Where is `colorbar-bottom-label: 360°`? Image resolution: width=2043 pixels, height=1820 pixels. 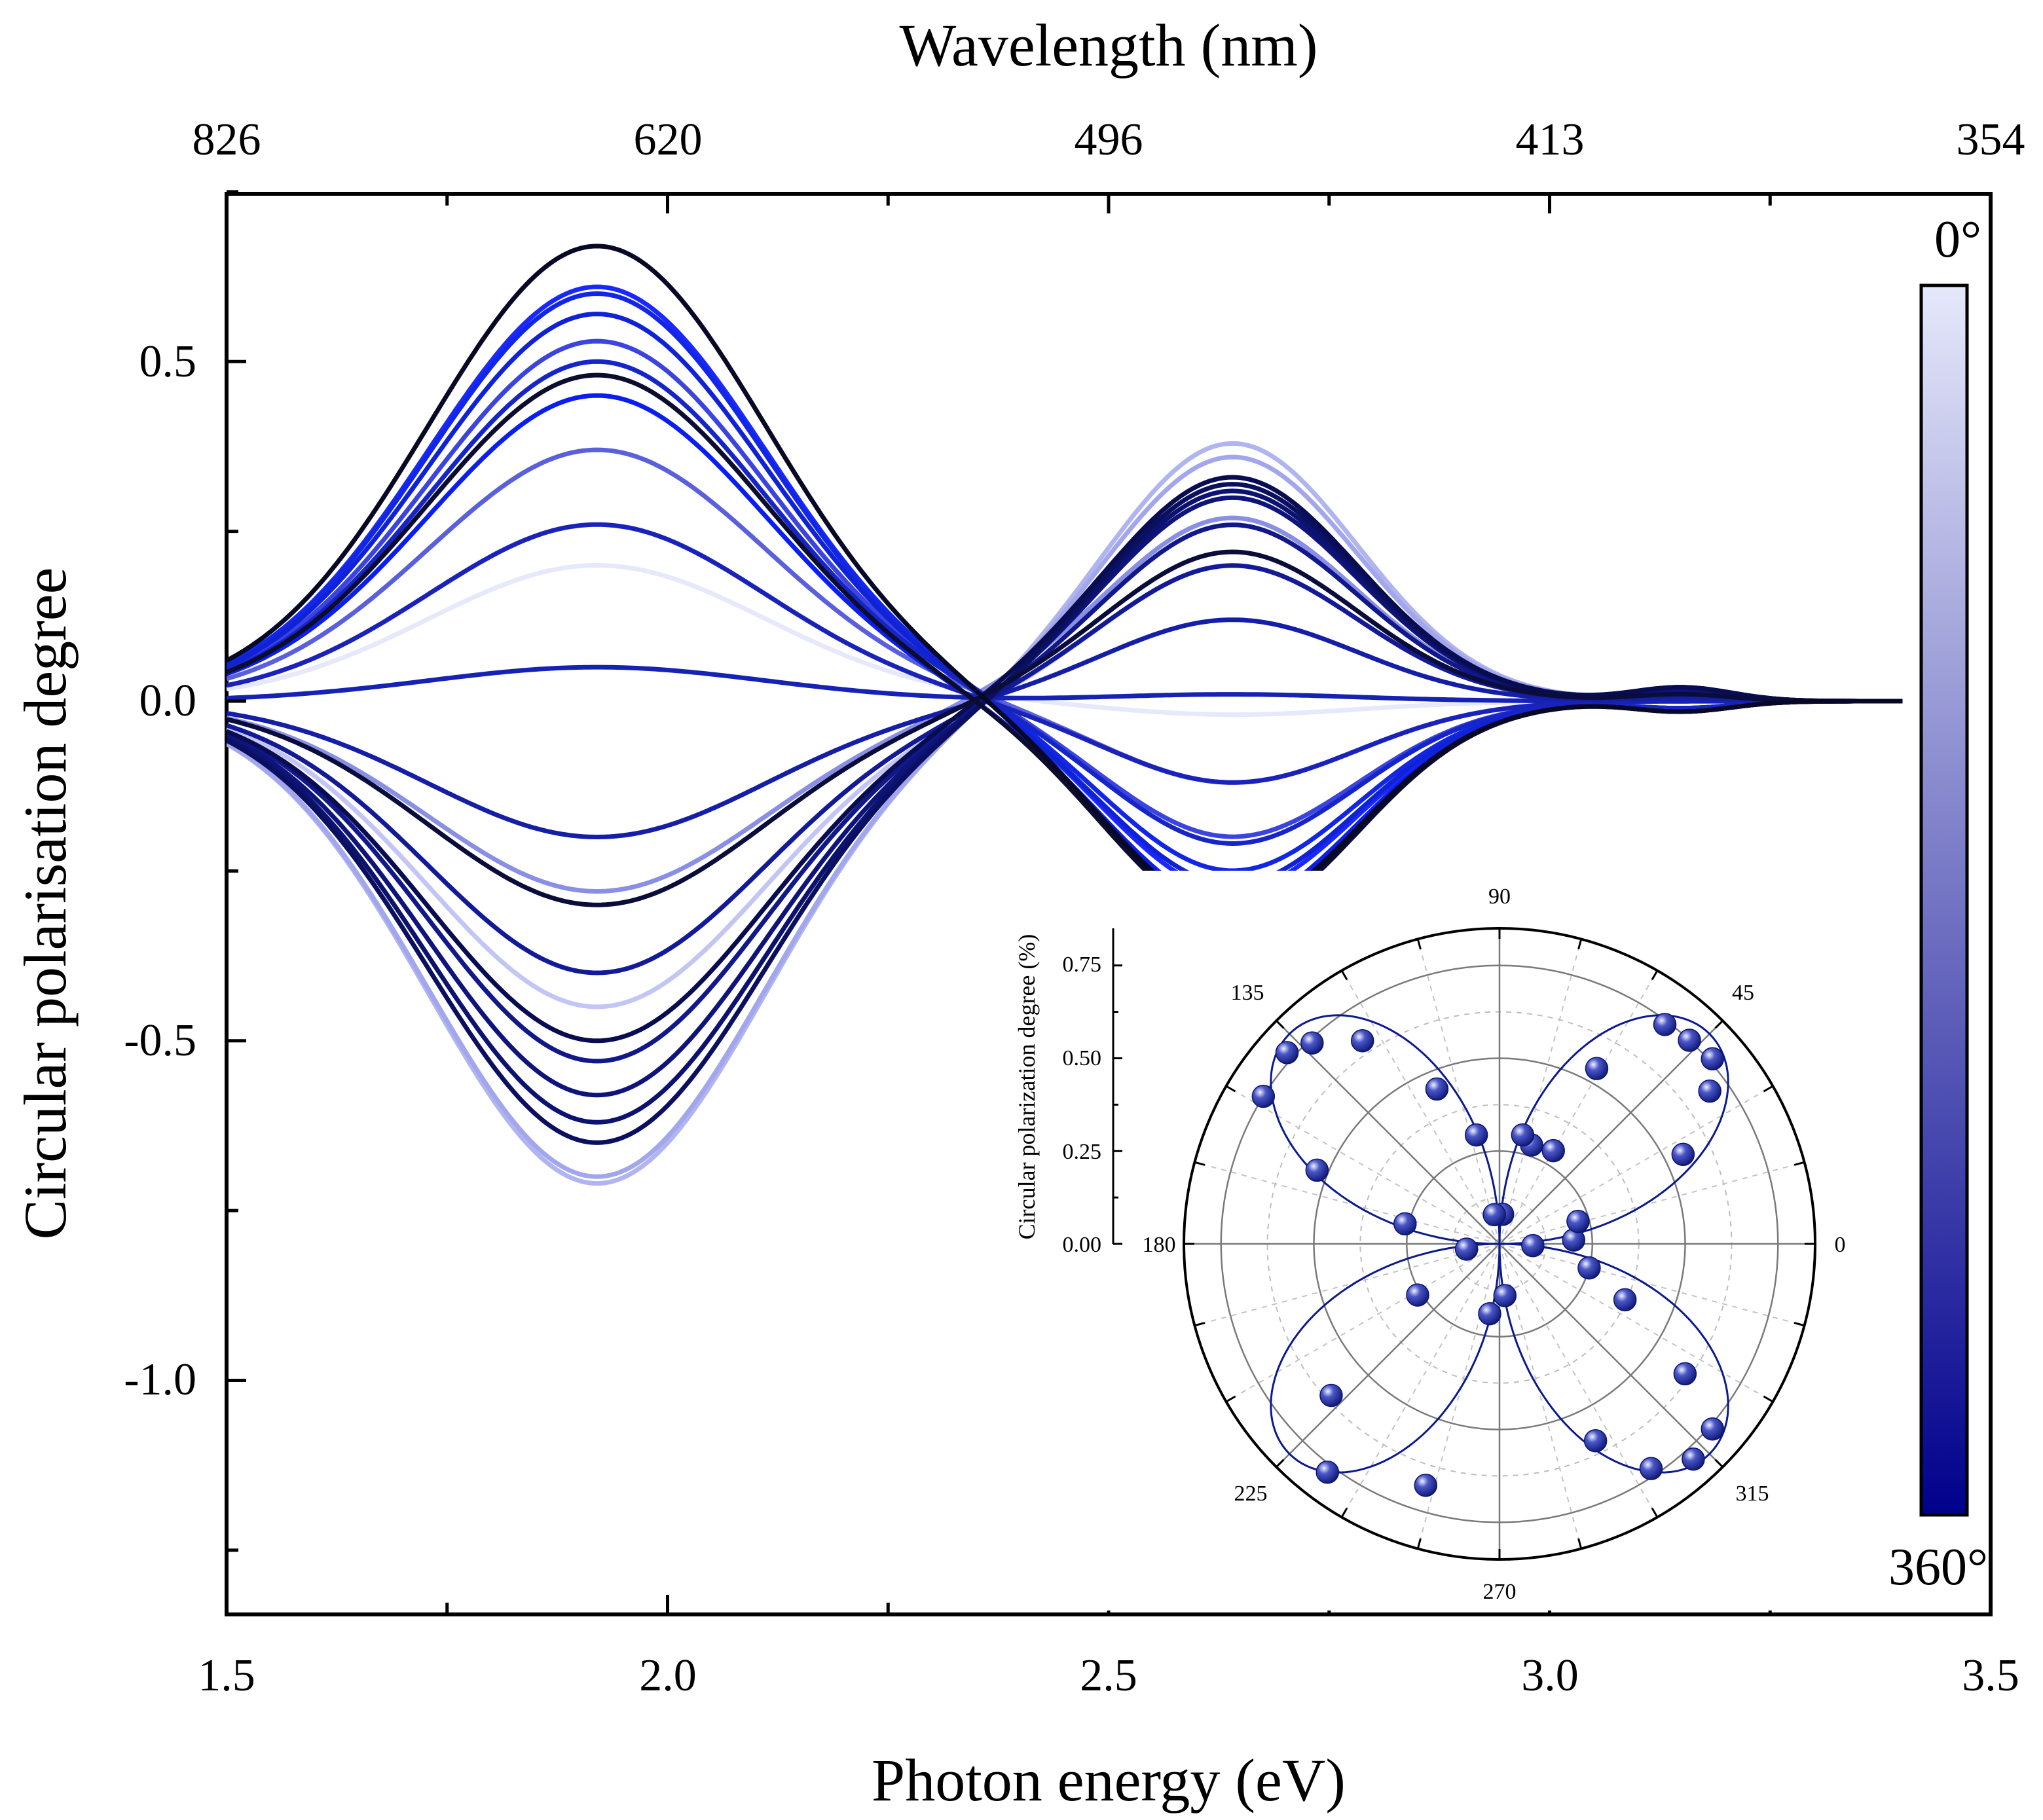 colorbar-bottom-label: 360° is located at coordinates (1938, 1567).